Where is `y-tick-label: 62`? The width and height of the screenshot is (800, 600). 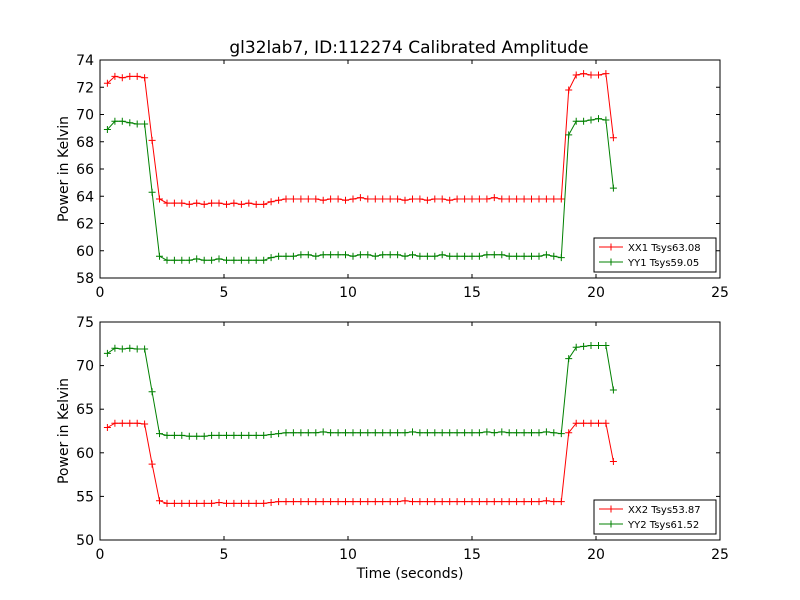 y-tick-label: 62 is located at coordinates (85, 225).